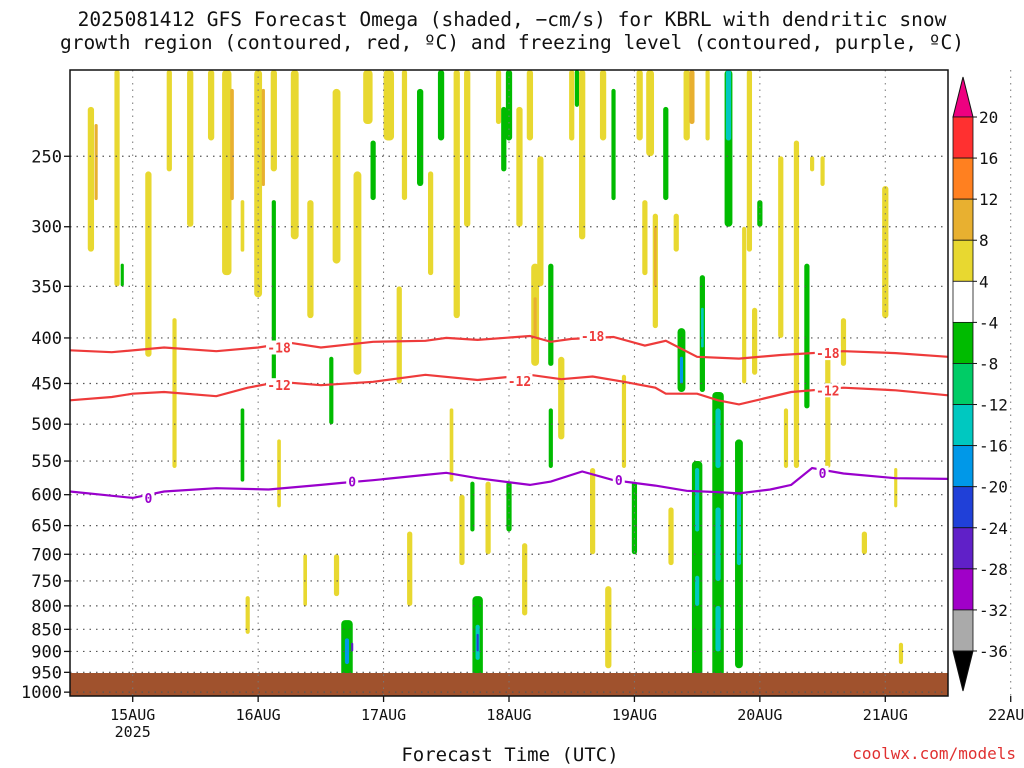 The width and height of the screenshot is (1024, 768). What do you see at coordinates (278, 386) in the screenshot?
I see `contour-label: -12` at bounding box center [278, 386].